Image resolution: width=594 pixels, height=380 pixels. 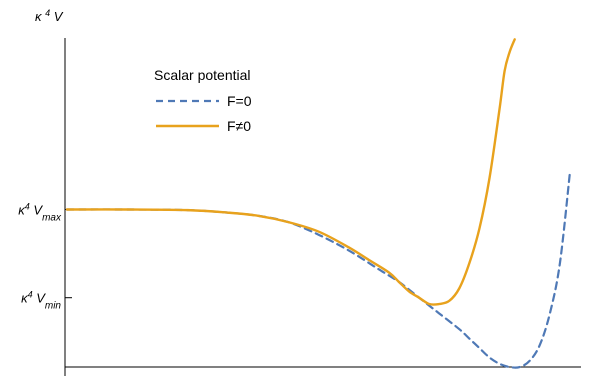 I want to click on y-tick-label: κ4 Vmax, so click(x=40, y=213).